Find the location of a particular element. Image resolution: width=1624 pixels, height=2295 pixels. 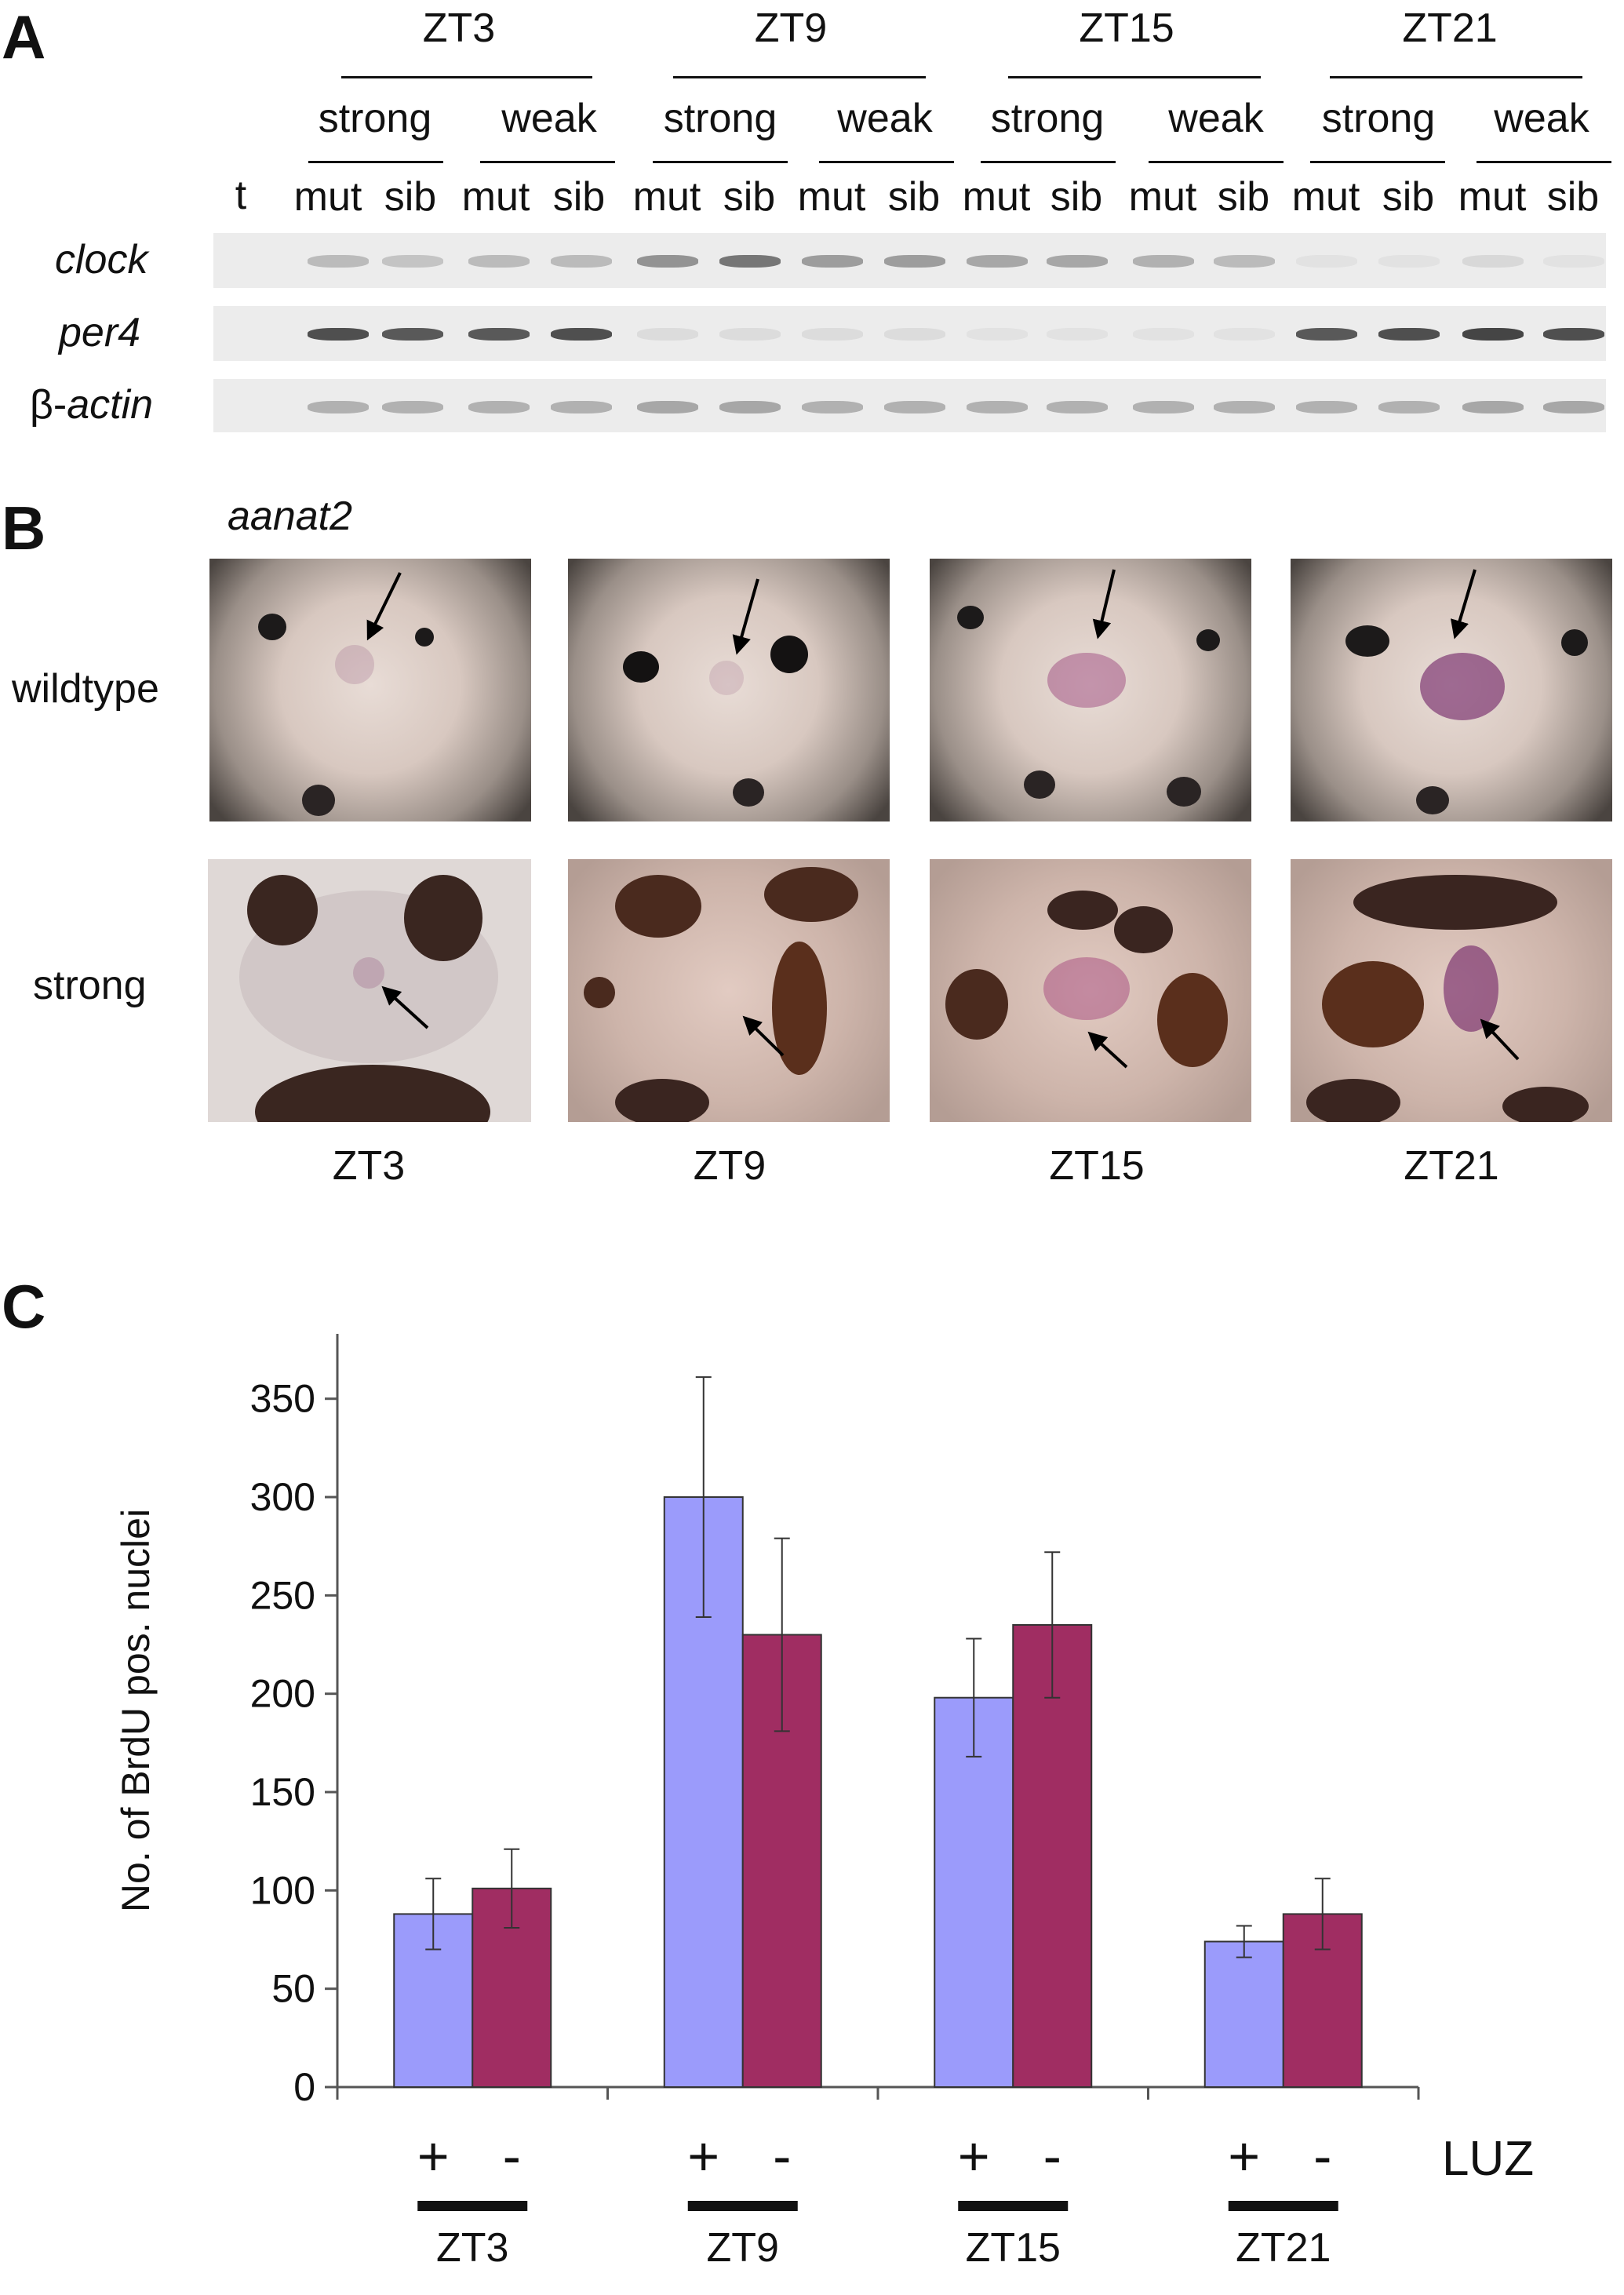

y-tick-label: 350 is located at coordinates (282, 1399).